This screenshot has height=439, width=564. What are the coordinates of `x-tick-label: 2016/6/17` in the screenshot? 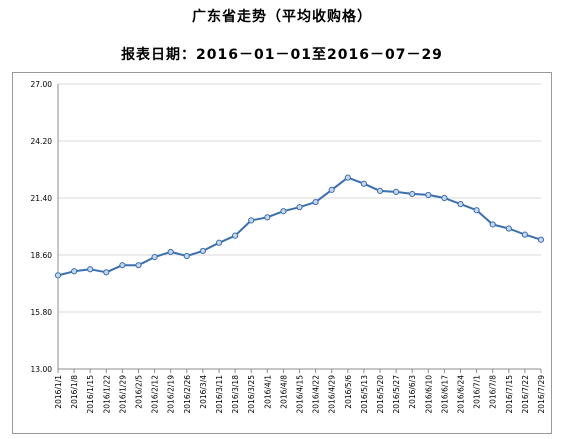 It's located at (444, 394).